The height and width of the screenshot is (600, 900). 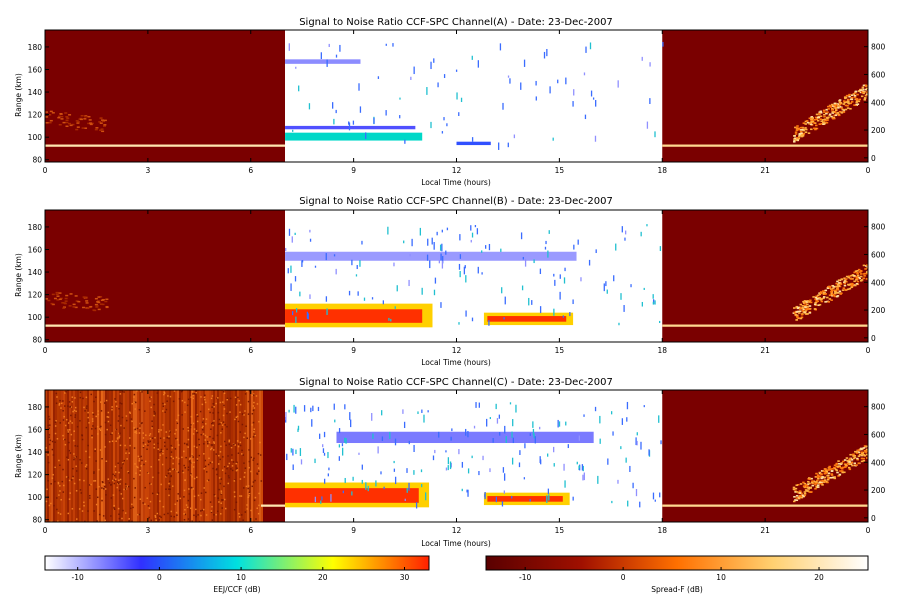 I want to click on colorbar-label: Spread-F (dB), so click(x=677, y=589).